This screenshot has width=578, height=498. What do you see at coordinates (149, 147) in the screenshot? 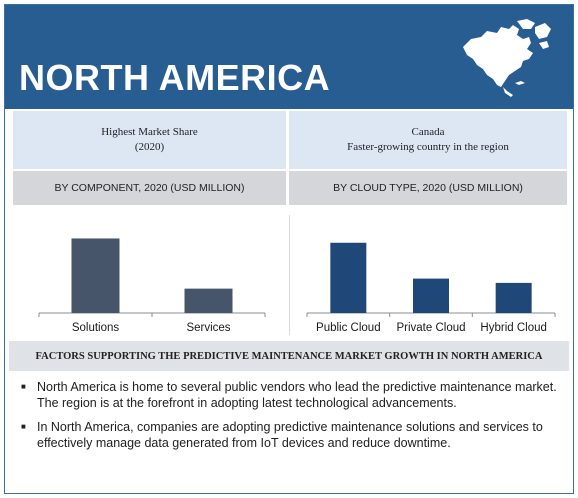
I see `left-header-line2: (2020)` at bounding box center [149, 147].